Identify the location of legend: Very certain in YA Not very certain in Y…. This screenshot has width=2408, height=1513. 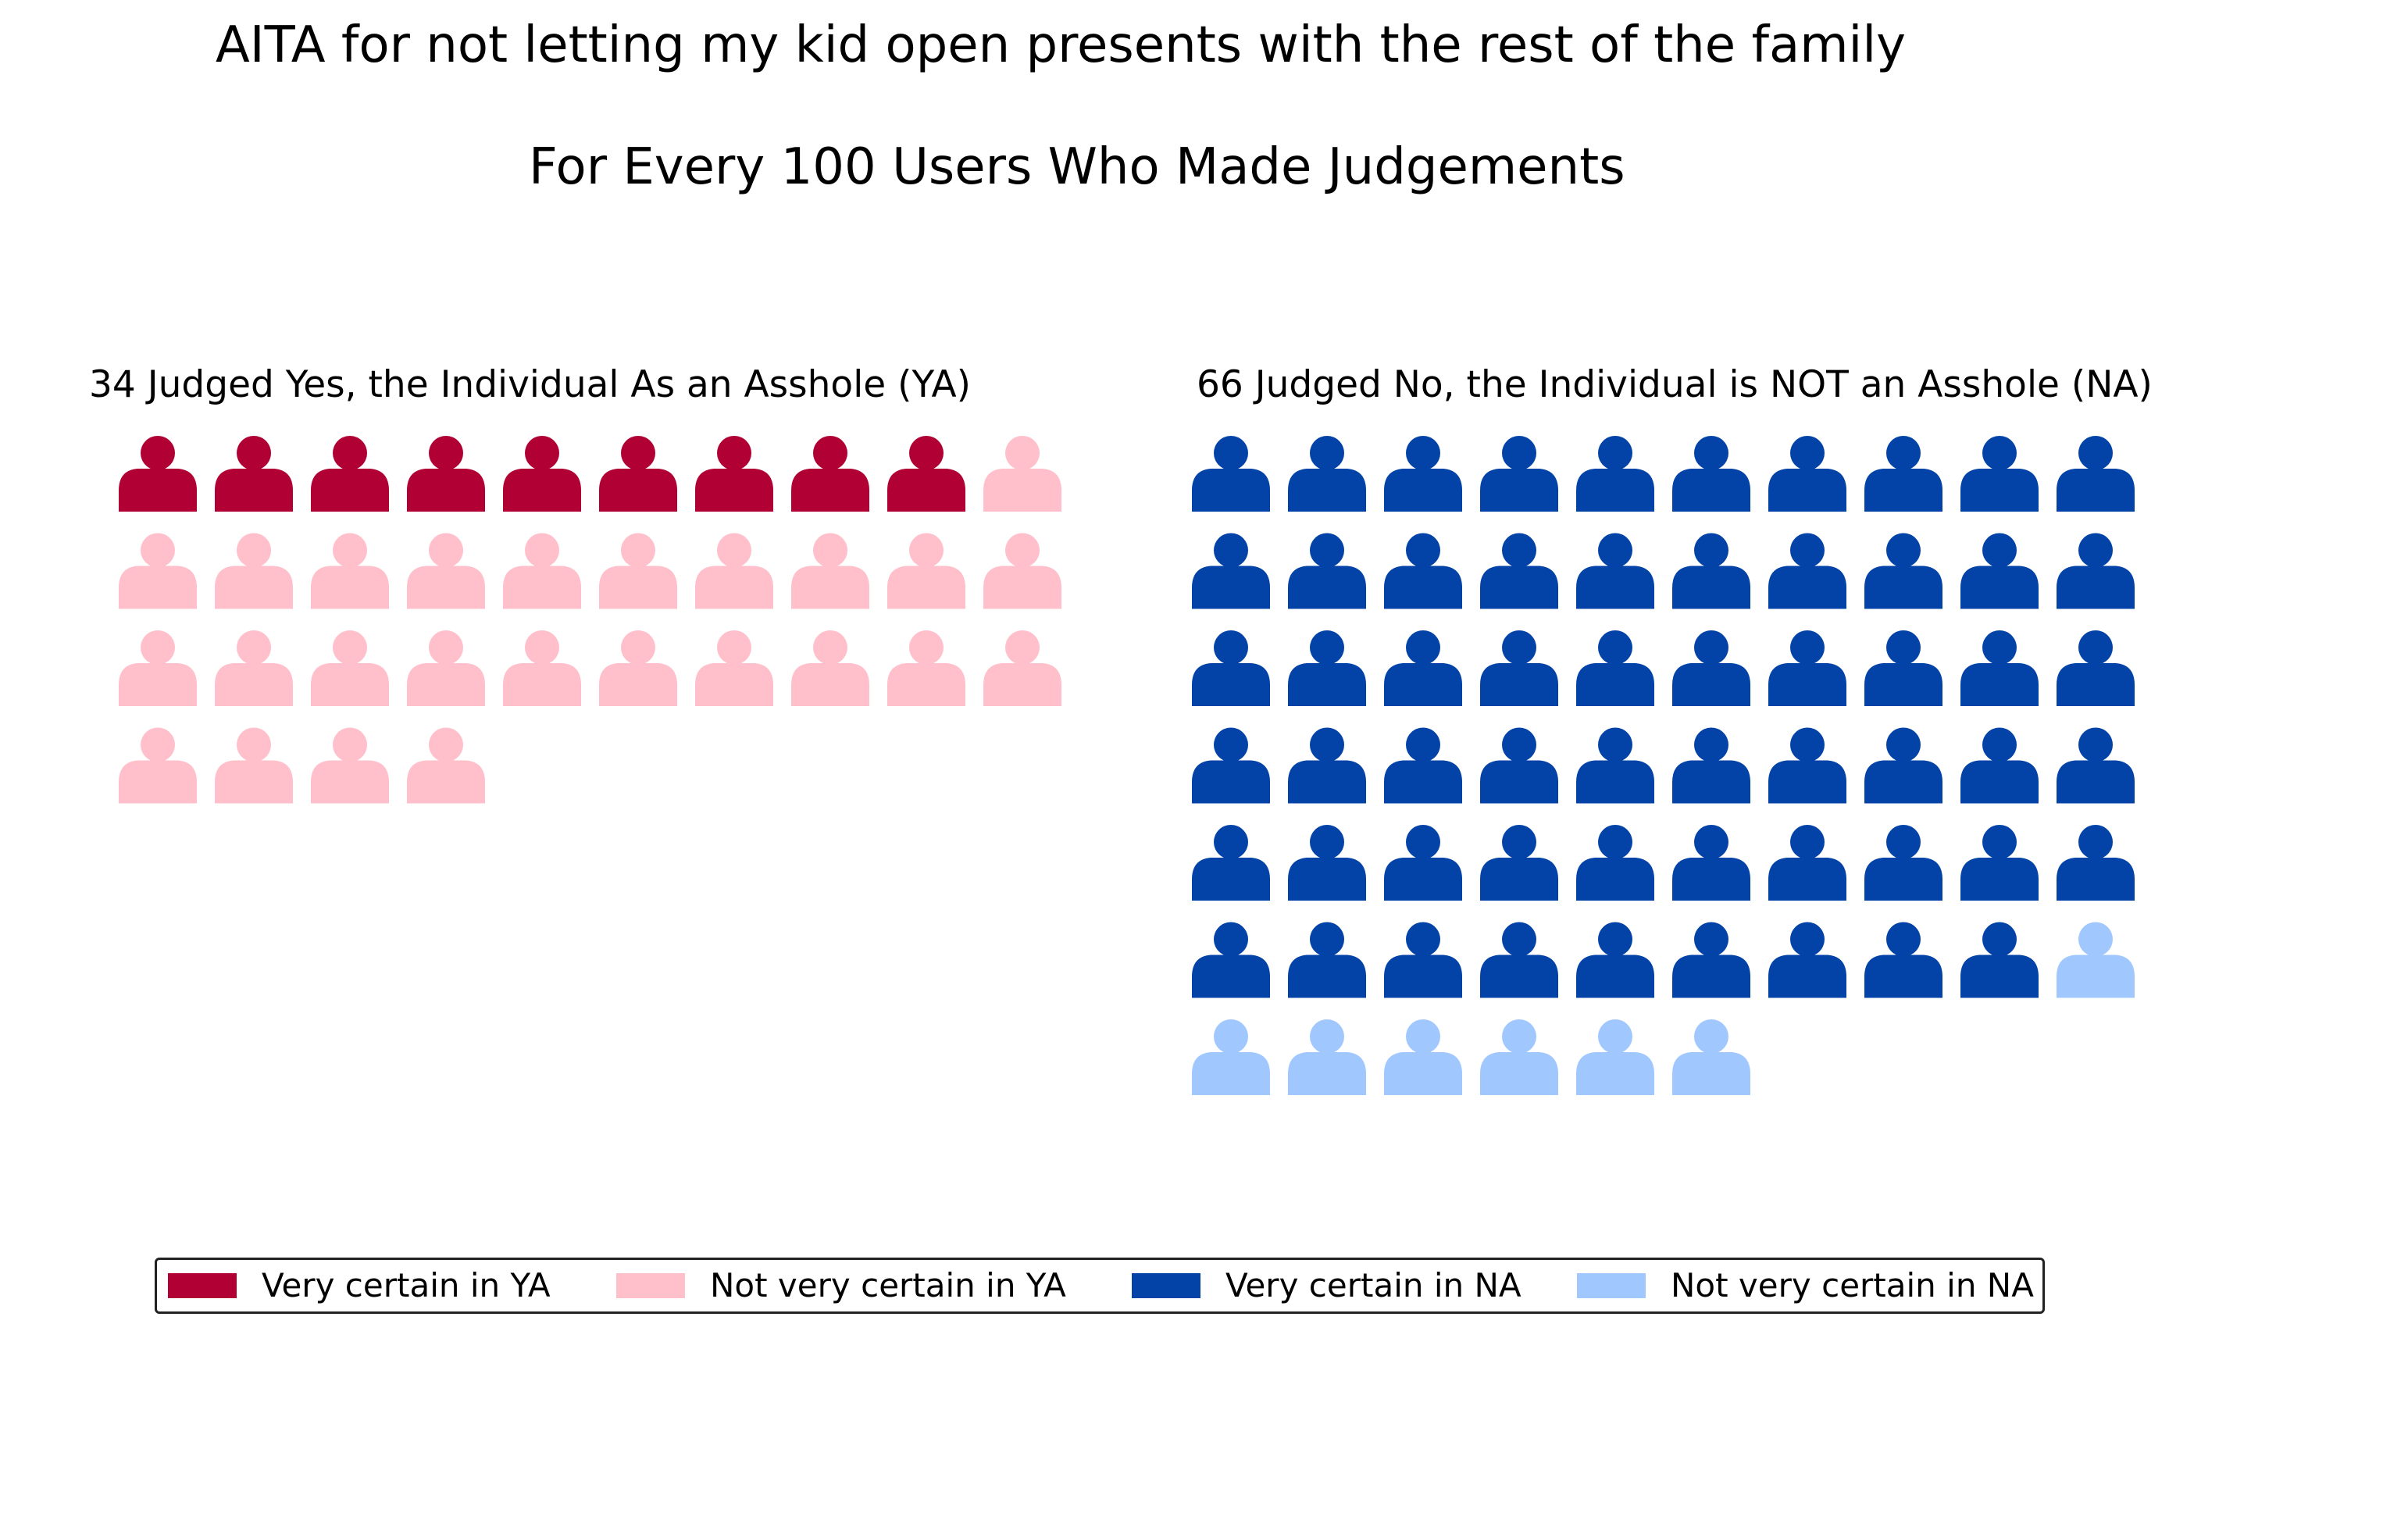
(1100, 1286).